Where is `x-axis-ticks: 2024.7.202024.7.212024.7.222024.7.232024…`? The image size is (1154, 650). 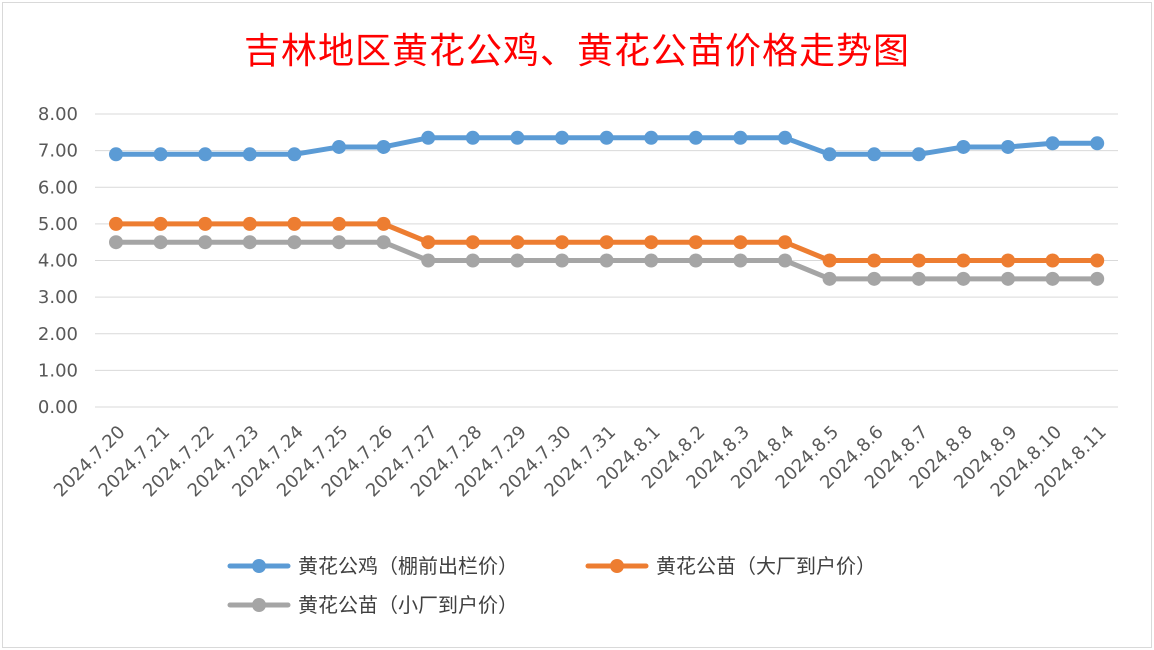
x-axis-ticks: 2024.7.202024.7.212024.7.222024.7.232024… is located at coordinates (580, 462).